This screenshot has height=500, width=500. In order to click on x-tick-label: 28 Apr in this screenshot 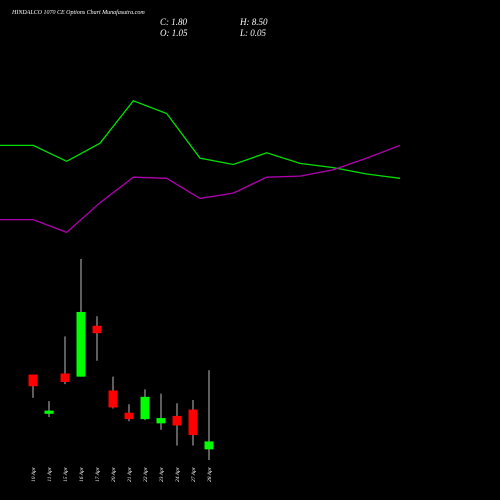, I will do `click(210, 474)`.